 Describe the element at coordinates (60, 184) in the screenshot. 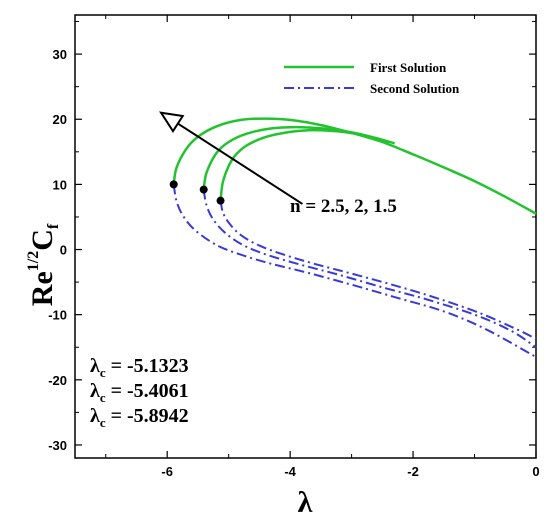

I see `y-tick-label: 10` at that location.